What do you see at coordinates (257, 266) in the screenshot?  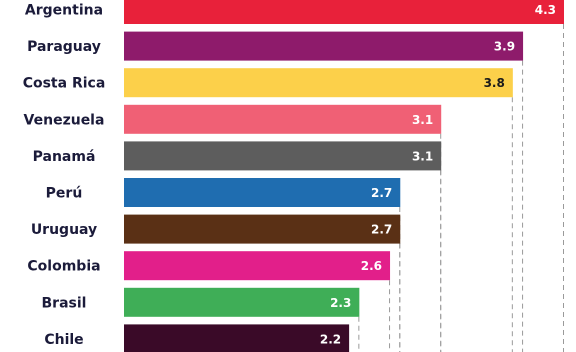 I see `bar-colombia` at bounding box center [257, 266].